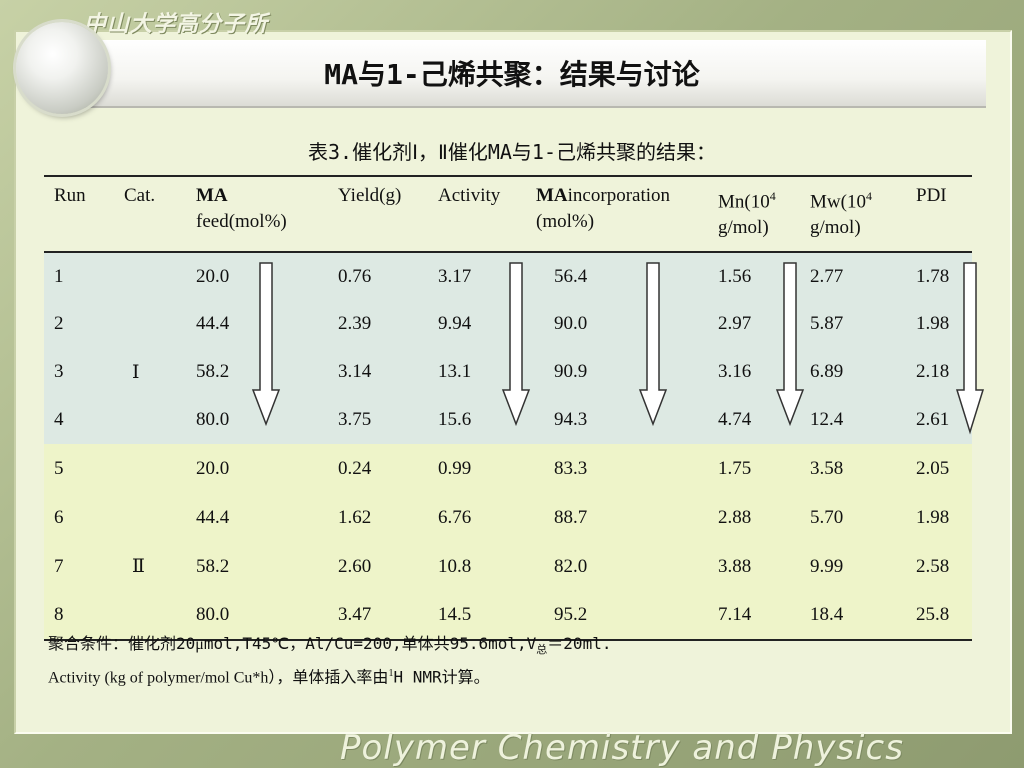  What do you see at coordinates (743, 228) in the screenshot?
I see `header-mn-b: g/mol)` at bounding box center [743, 228].